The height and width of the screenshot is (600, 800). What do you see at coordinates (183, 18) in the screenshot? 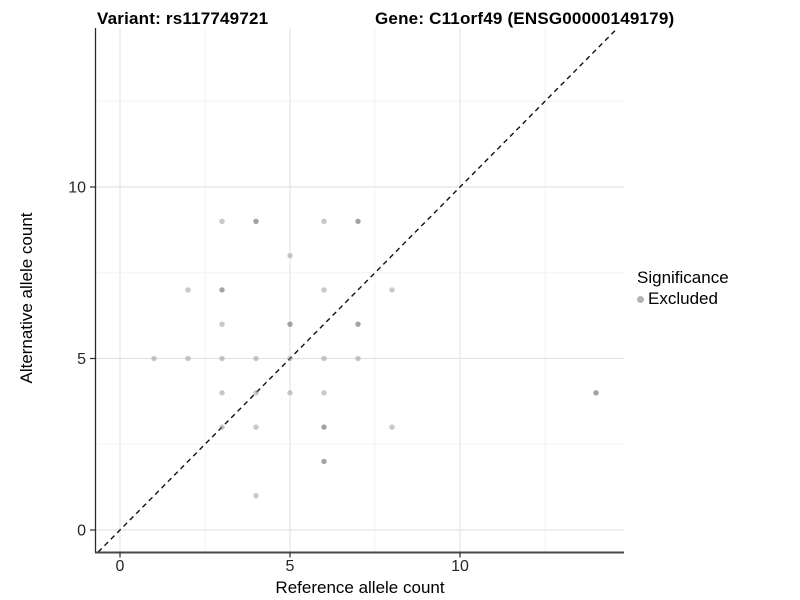
I see `variant-title: Variant: rs117749721` at bounding box center [183, 18].